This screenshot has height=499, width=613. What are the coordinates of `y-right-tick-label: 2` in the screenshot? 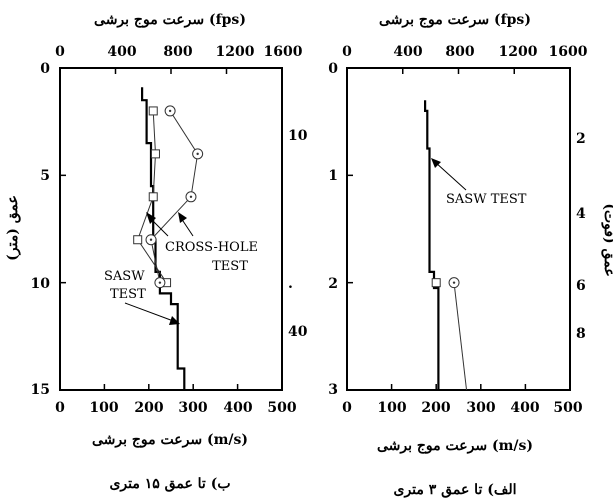 It's located at (581, 139).